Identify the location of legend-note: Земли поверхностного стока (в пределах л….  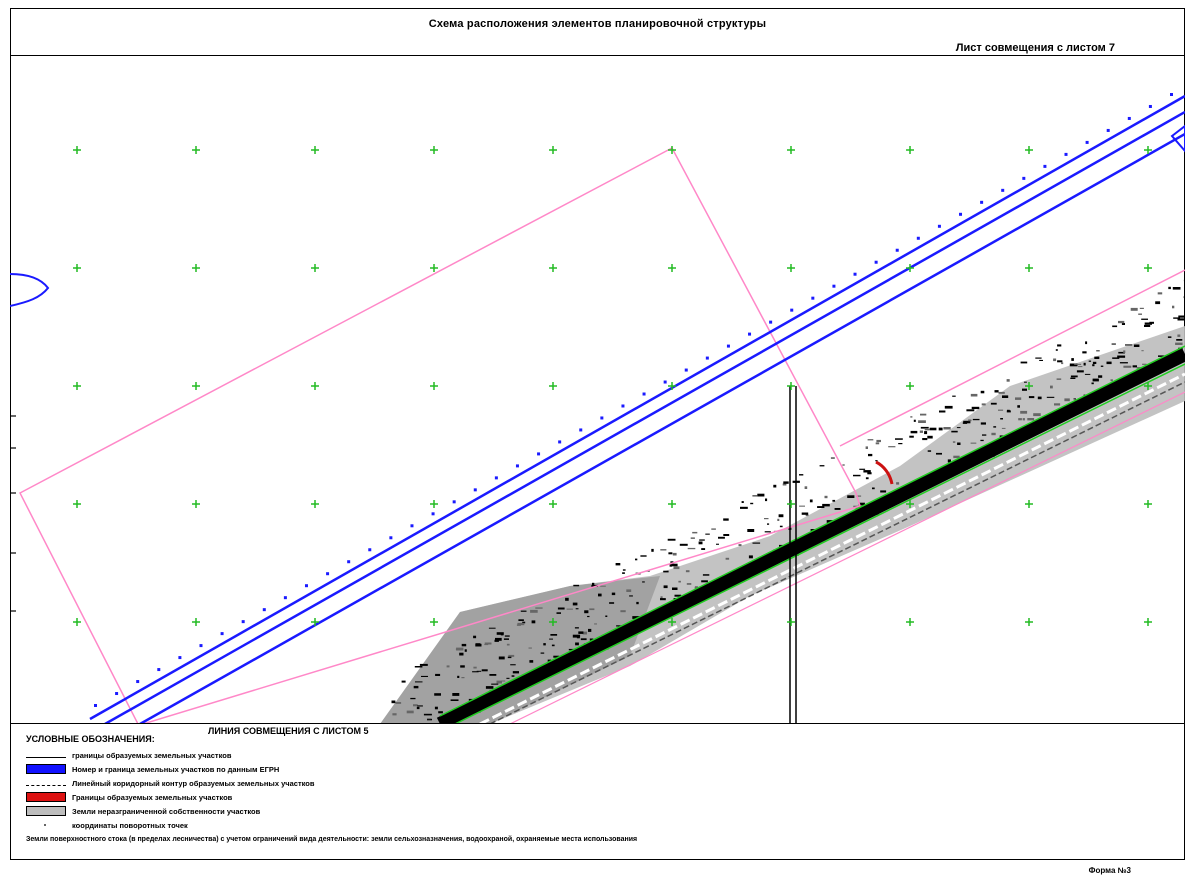
(332, 839).